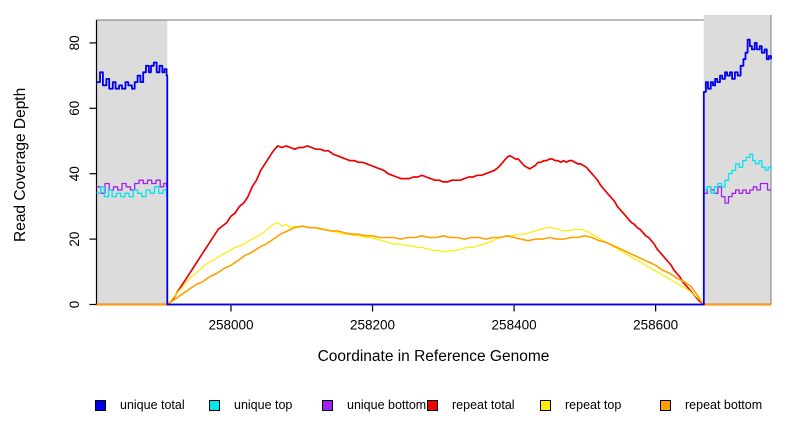  I want to click on shaded-region-left, so click(132, 162).